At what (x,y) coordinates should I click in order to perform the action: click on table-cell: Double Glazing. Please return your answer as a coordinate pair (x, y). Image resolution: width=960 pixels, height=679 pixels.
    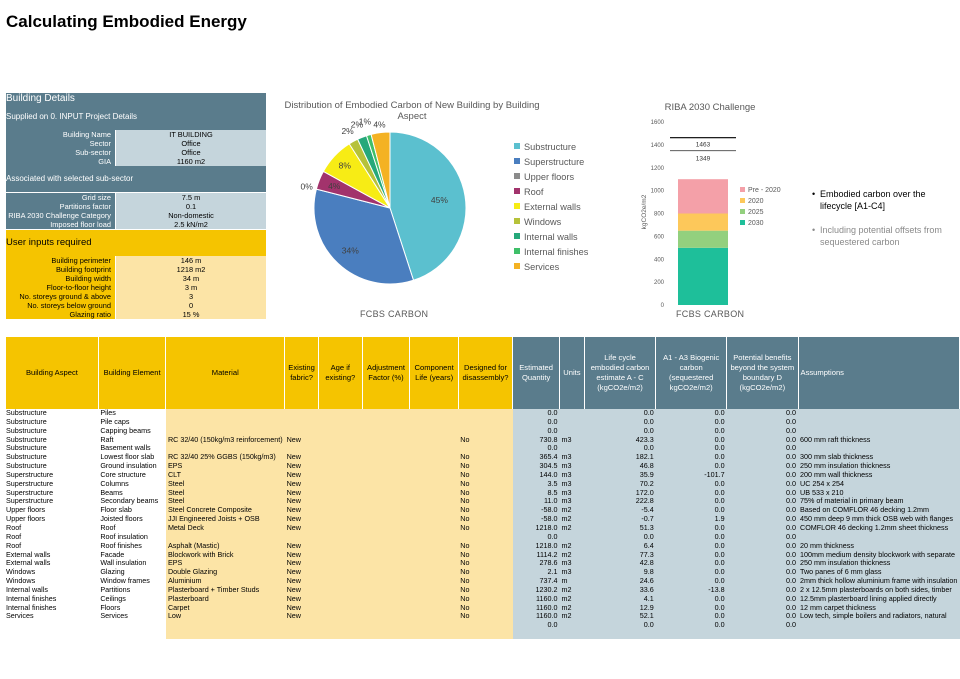
    Looking at the image, I should click on (225, 573).